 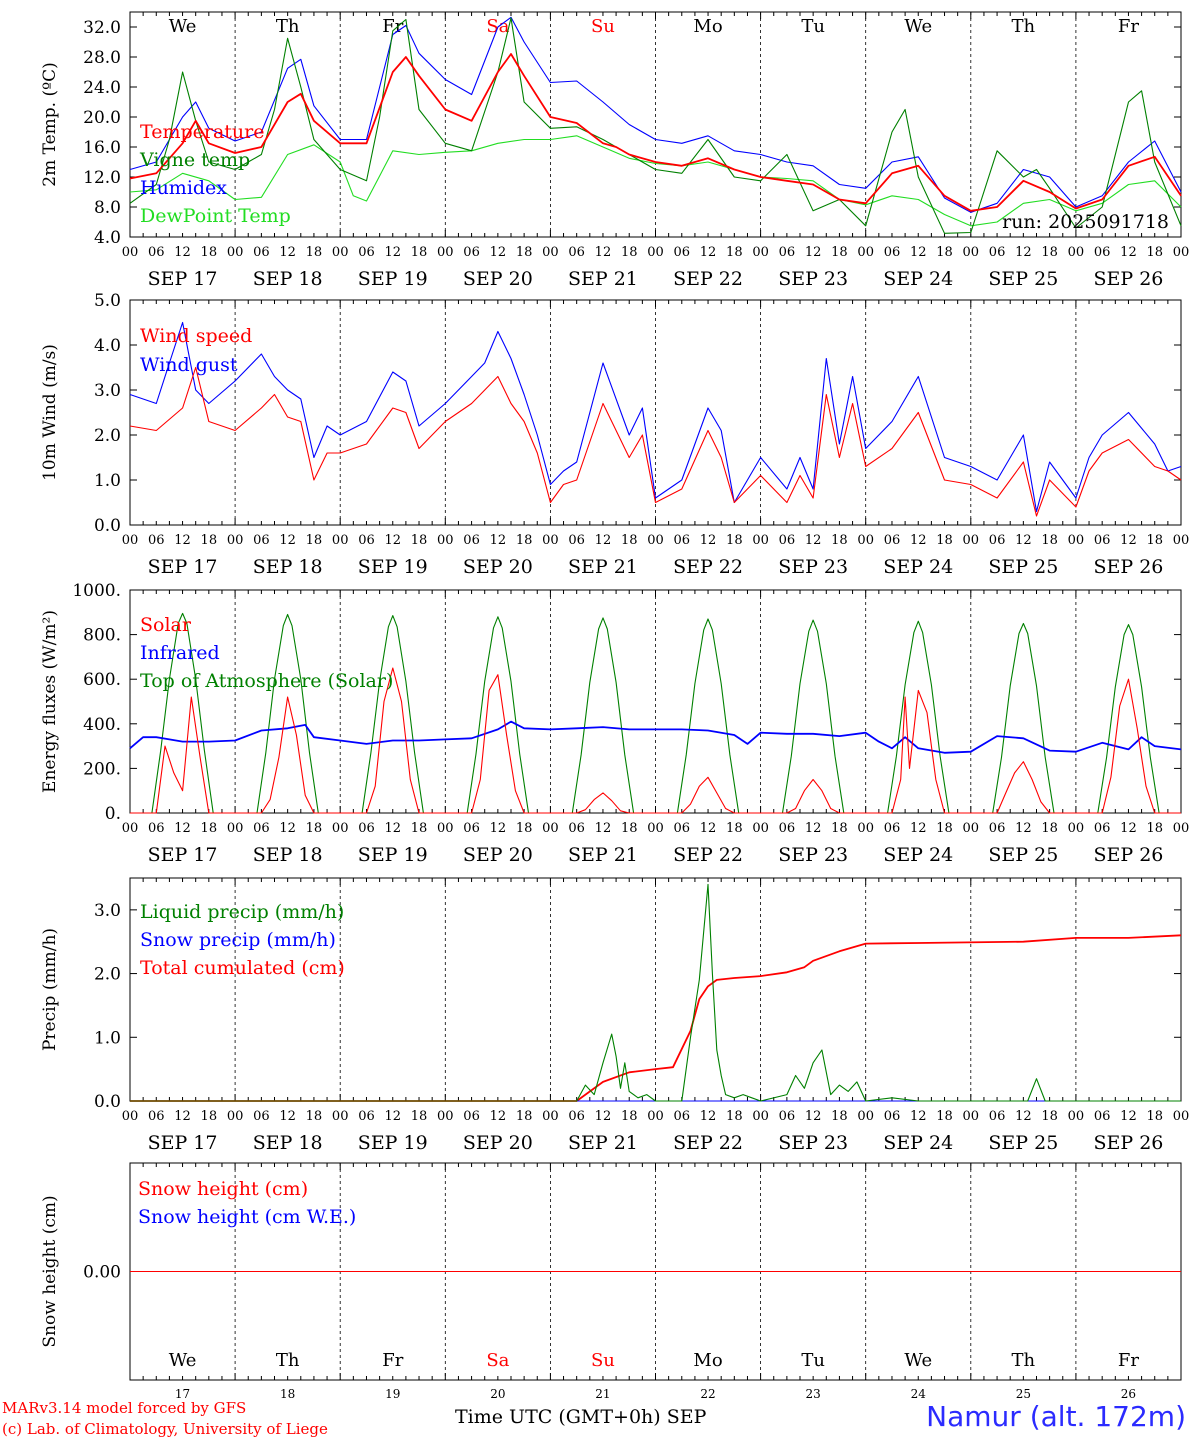 What do you see at coordinates (102, 148) in the screenshot?
I see `y-tick-label: 16.0` at bounding box center [102, 148].